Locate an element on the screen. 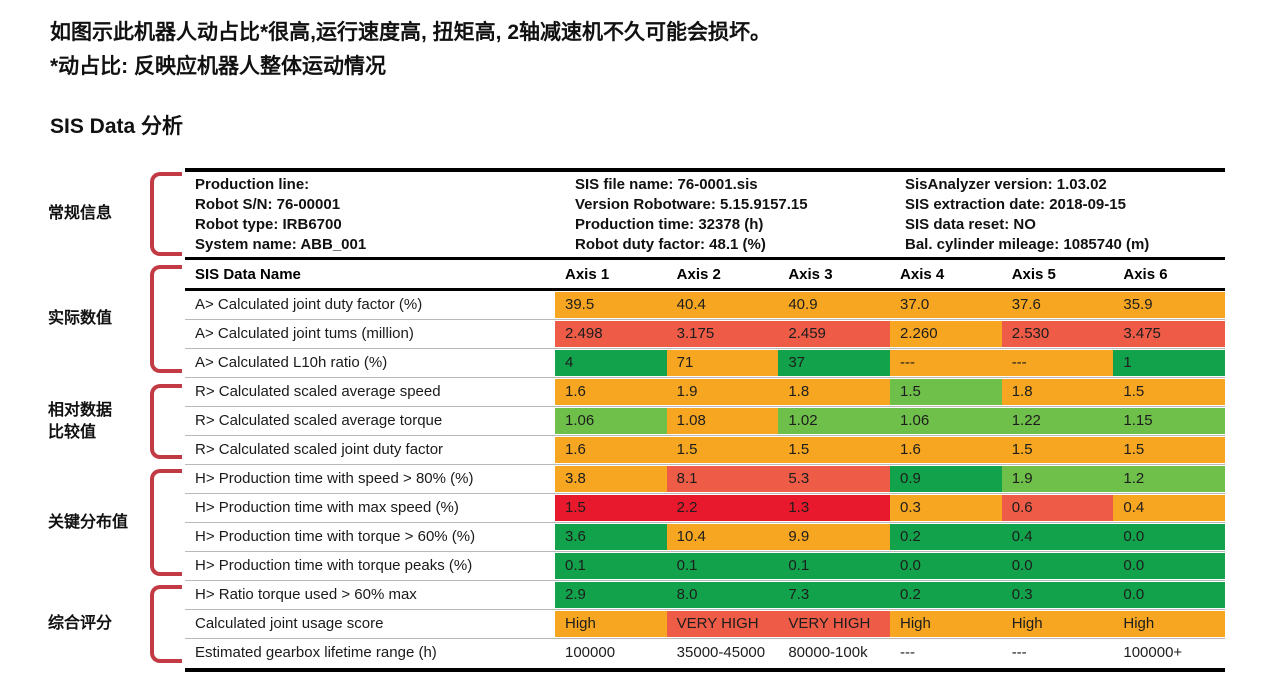  table-cell: 0.3 is located at coordinates (1057, 595).